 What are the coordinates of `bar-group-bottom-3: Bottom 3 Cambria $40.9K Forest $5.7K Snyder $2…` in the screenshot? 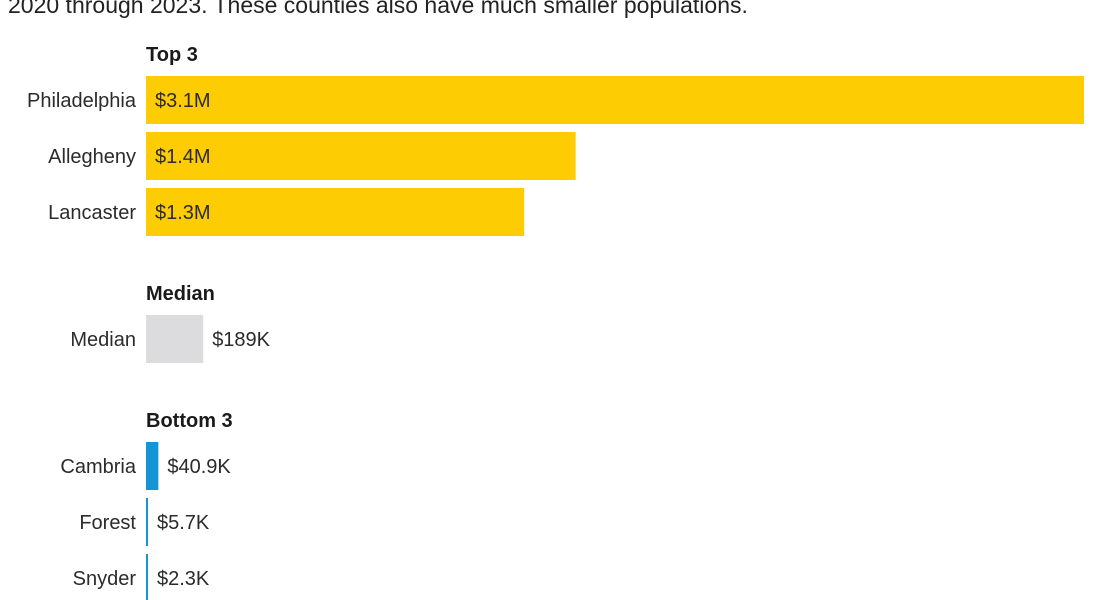 It's located at (146, 505).